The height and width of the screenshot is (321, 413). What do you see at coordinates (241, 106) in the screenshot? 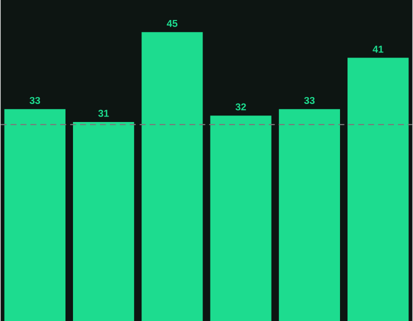
I see `data-label: 32` at bounding box center [241, 106].